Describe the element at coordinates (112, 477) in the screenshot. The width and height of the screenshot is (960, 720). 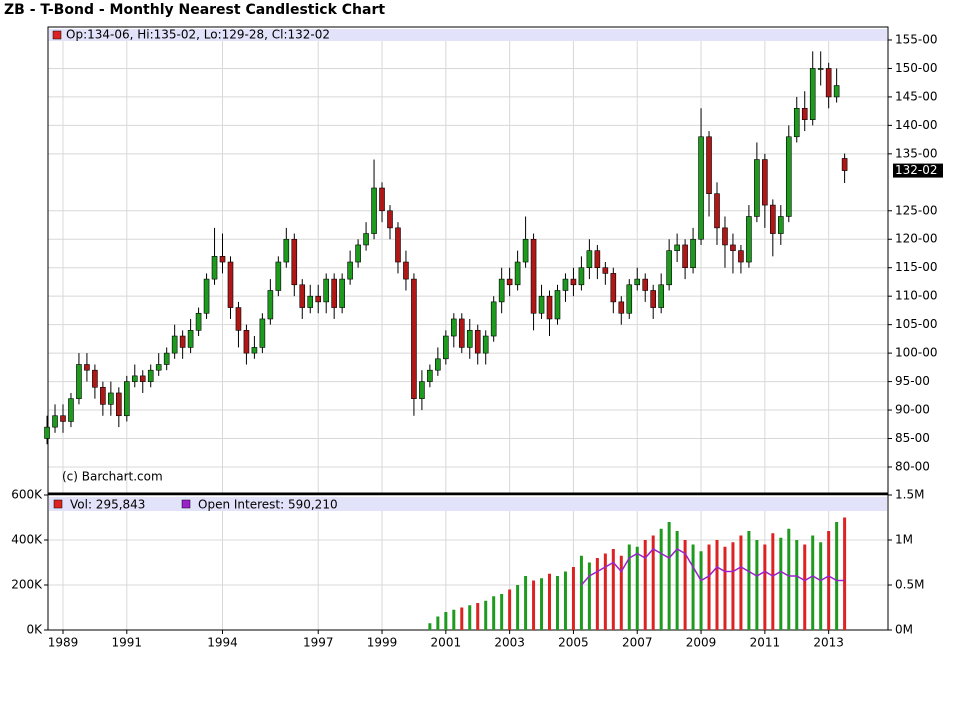
I see `copyright: (c) Barchart.com` at that location.